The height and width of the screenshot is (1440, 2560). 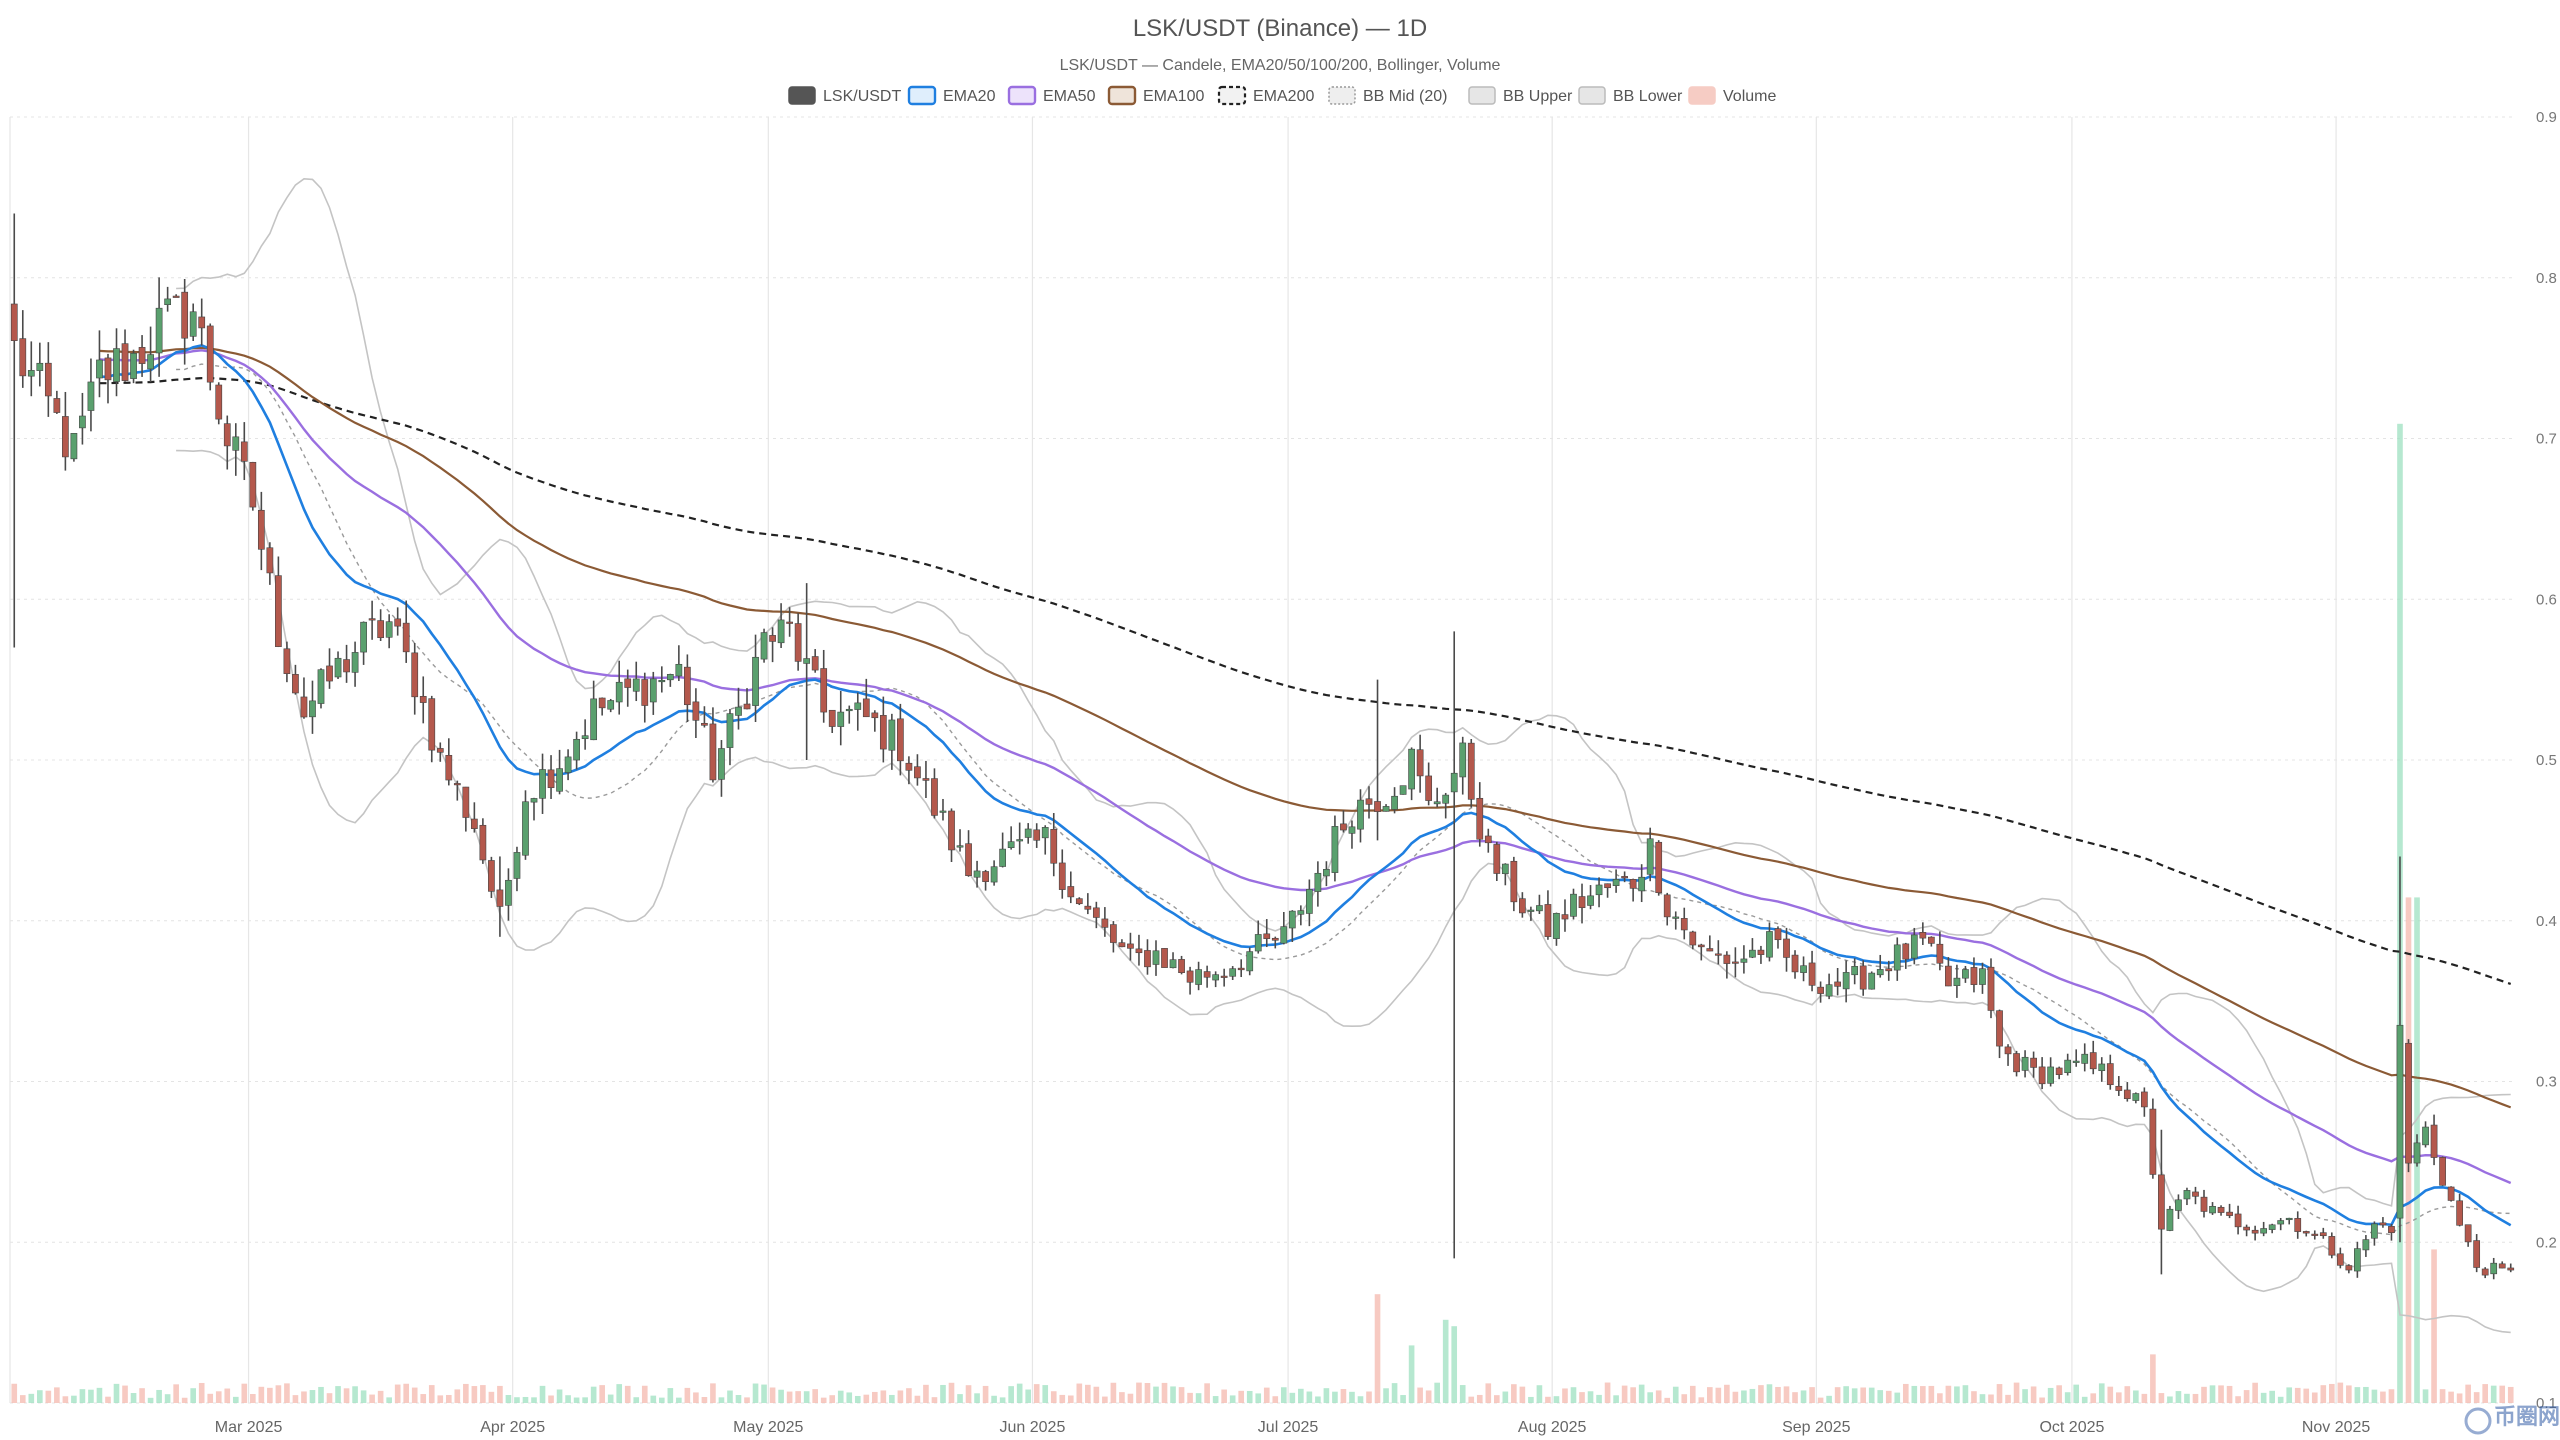 What do you see at coordinates (1051, 95) in the screenshot?
I see `legend-item-ema50: EMA50` at bounding box center [1051, 95].